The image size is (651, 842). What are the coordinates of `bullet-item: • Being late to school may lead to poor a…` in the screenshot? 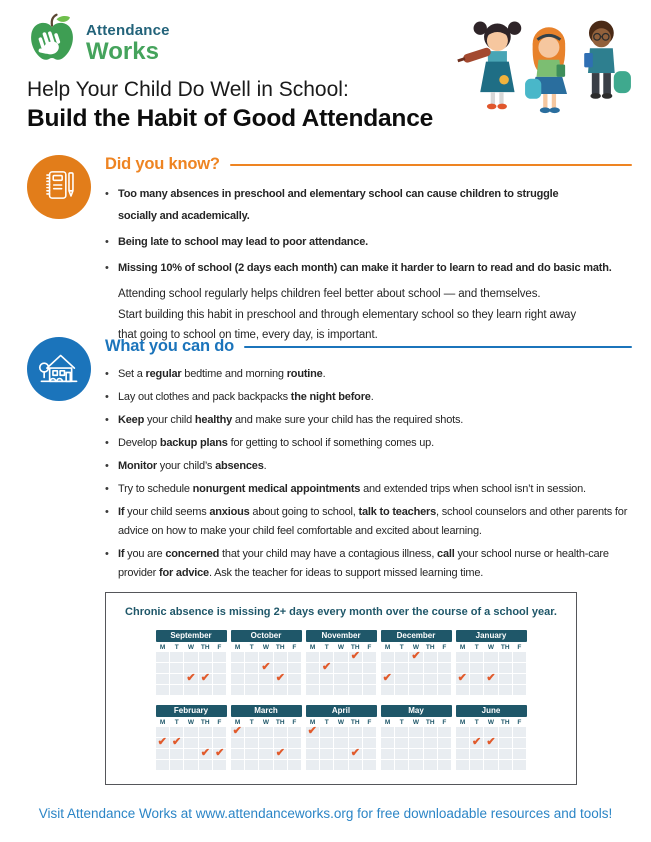 It's located at (372, 242).